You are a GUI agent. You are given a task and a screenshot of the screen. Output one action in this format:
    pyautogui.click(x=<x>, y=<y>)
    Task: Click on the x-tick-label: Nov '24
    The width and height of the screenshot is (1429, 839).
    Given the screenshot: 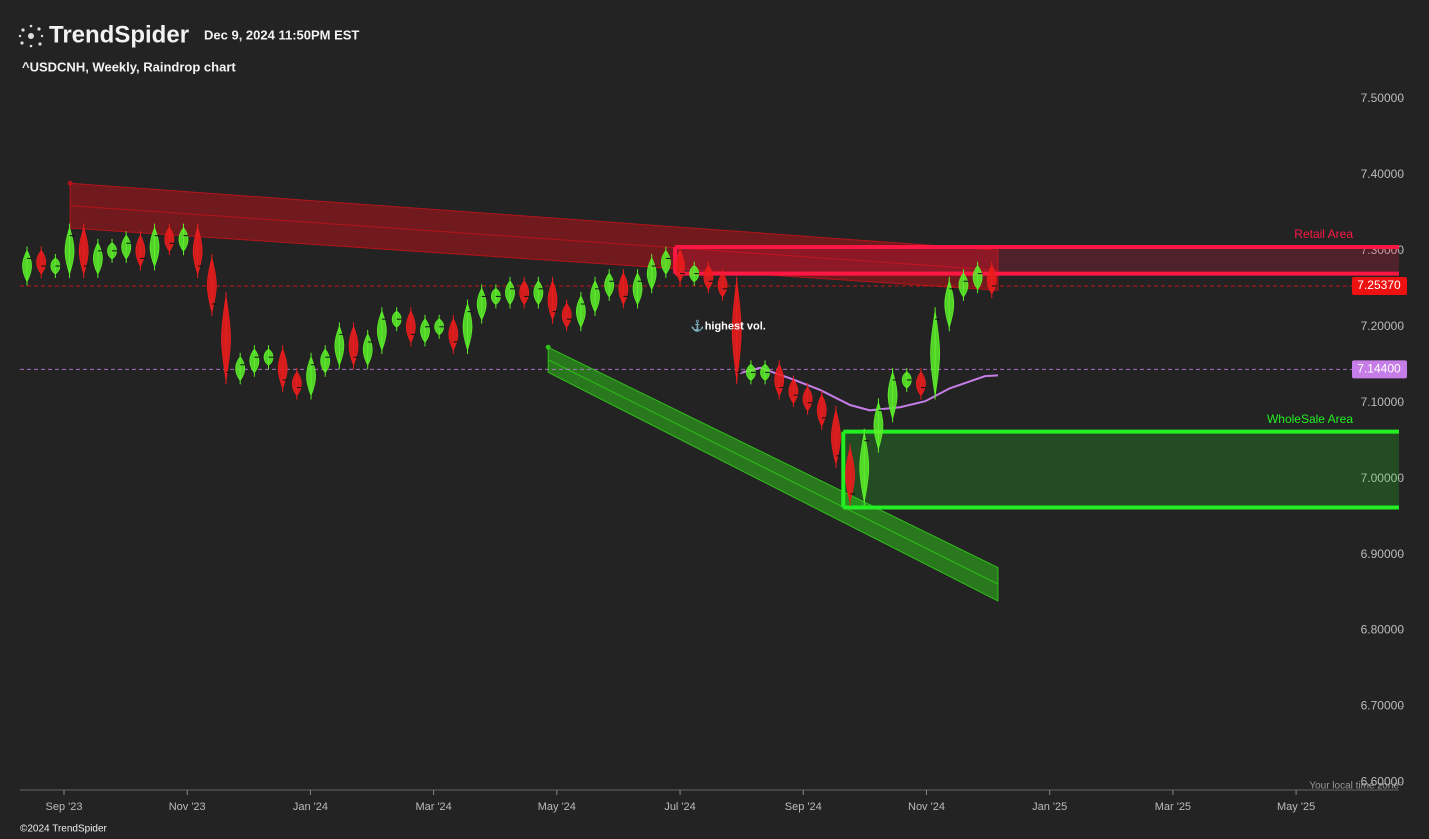 What is the action you would take?
    pyautogui.click(x=926, y=807)
    